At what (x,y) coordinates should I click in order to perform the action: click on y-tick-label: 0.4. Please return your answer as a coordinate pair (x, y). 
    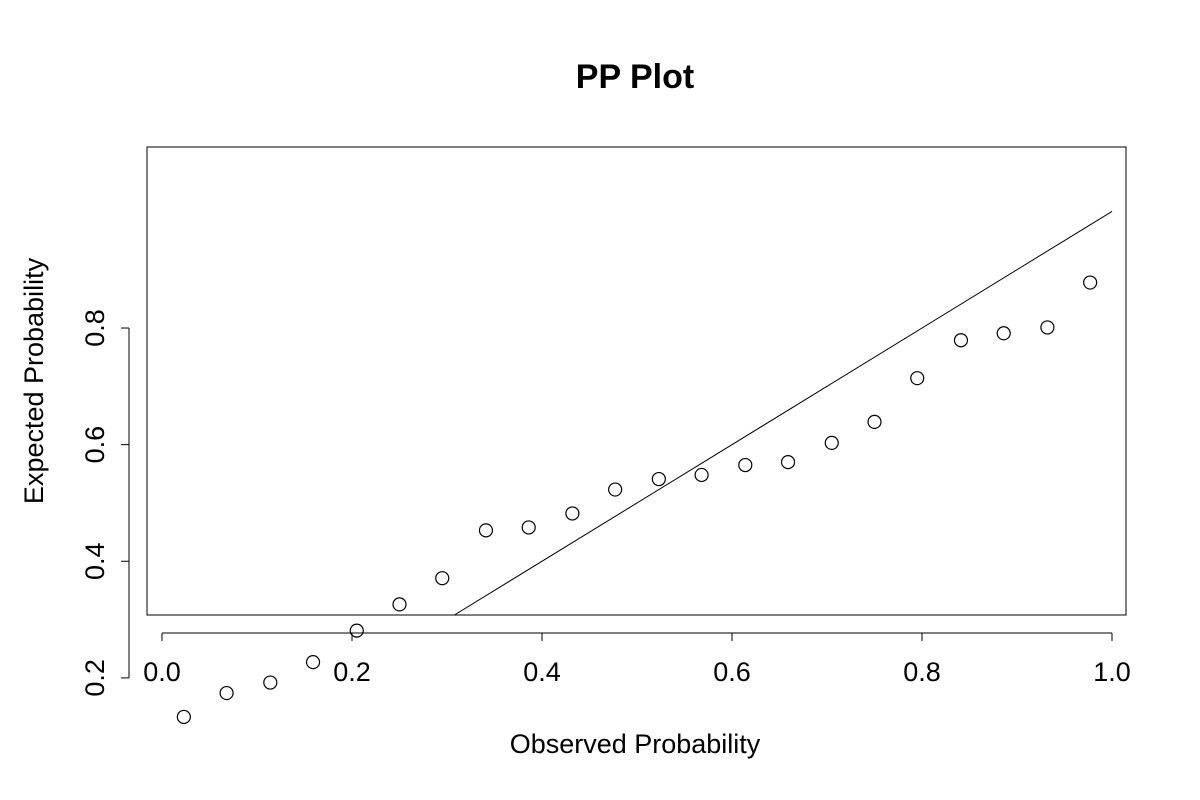
    Looking at the image, I should click on (95, 561).